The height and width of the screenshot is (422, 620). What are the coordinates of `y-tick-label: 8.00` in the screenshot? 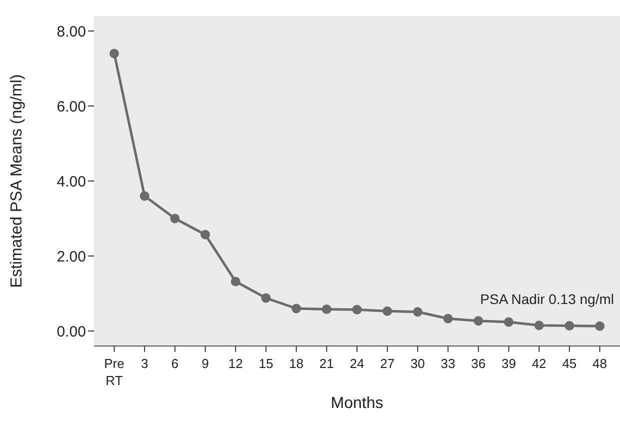 It's located at (71, 31).